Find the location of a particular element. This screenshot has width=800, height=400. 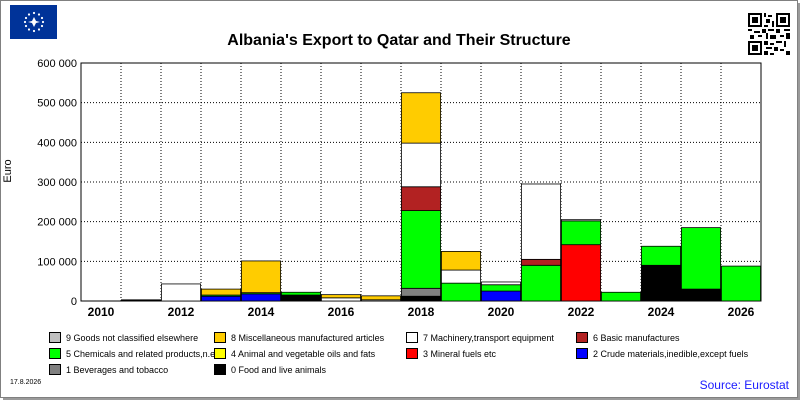

legend-label: 9 Goods not classified elsewhere is located at coordinates (132, 337).